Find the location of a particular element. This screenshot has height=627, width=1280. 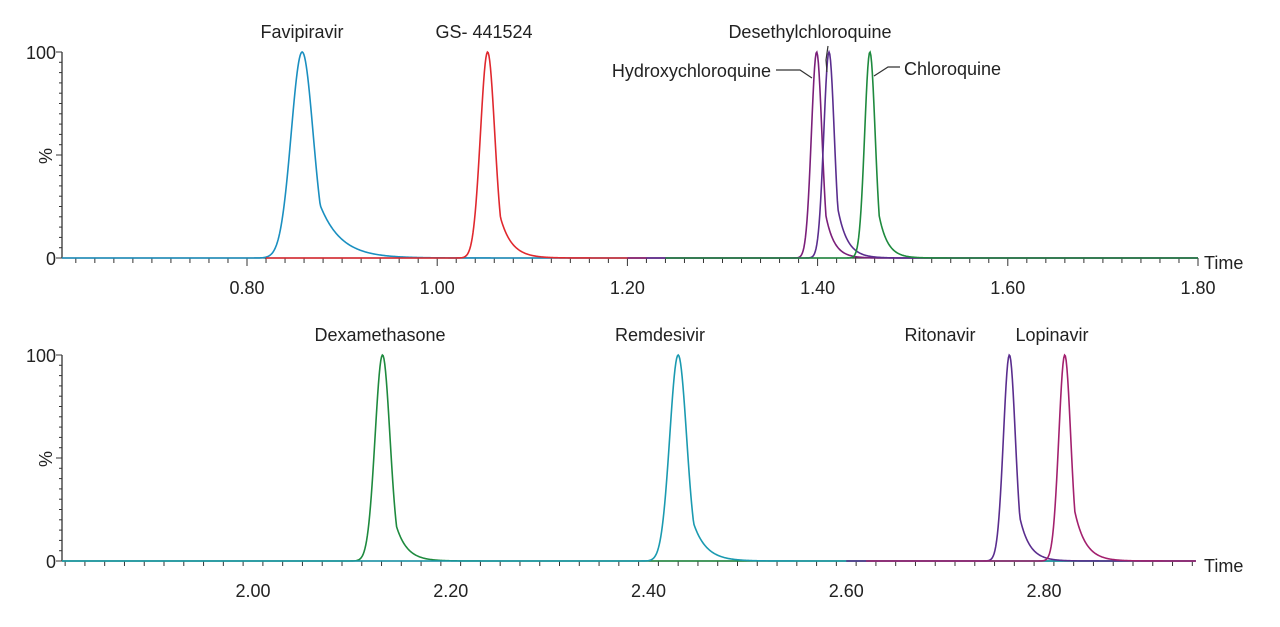

x-tick-label-2.40: 2.40 is located at coordinates (648, 591).